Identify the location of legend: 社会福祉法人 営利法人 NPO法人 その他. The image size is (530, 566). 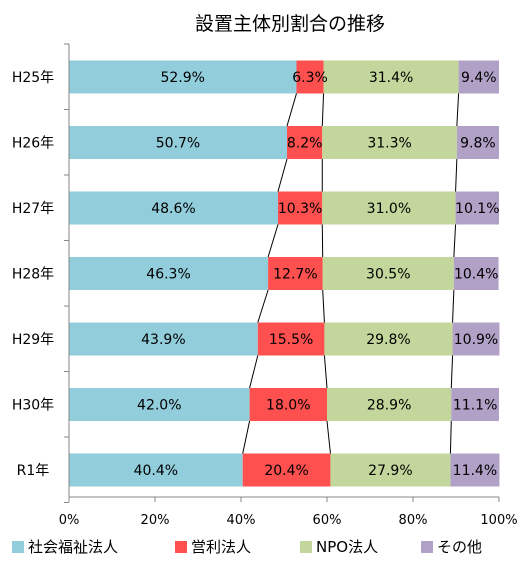
(247, 547).